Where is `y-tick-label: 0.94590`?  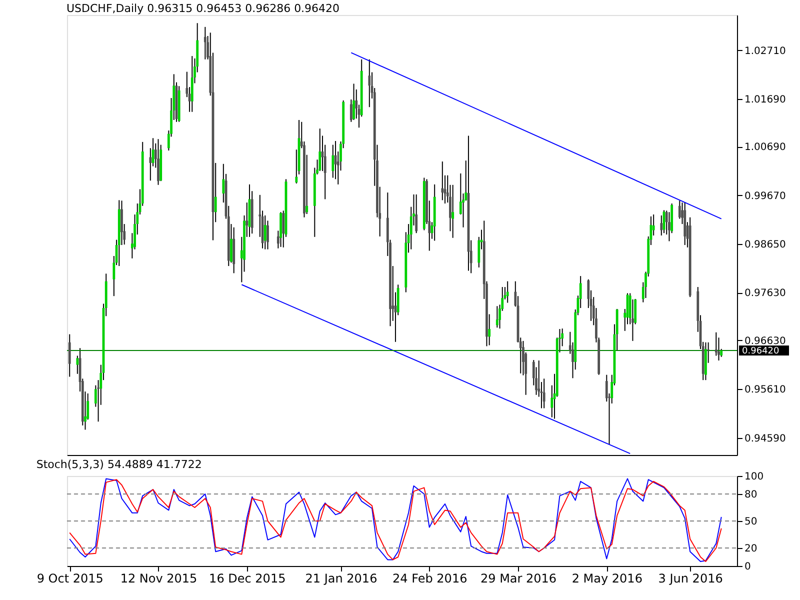 y-tick-label: 0.94590 is located at coordinates (765, 438).